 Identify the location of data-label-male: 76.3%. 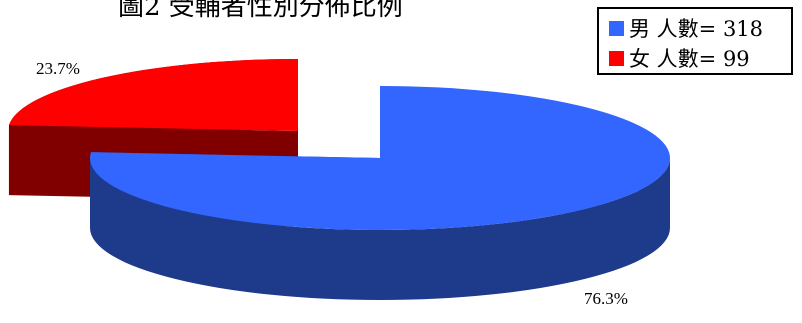
(606, 298).